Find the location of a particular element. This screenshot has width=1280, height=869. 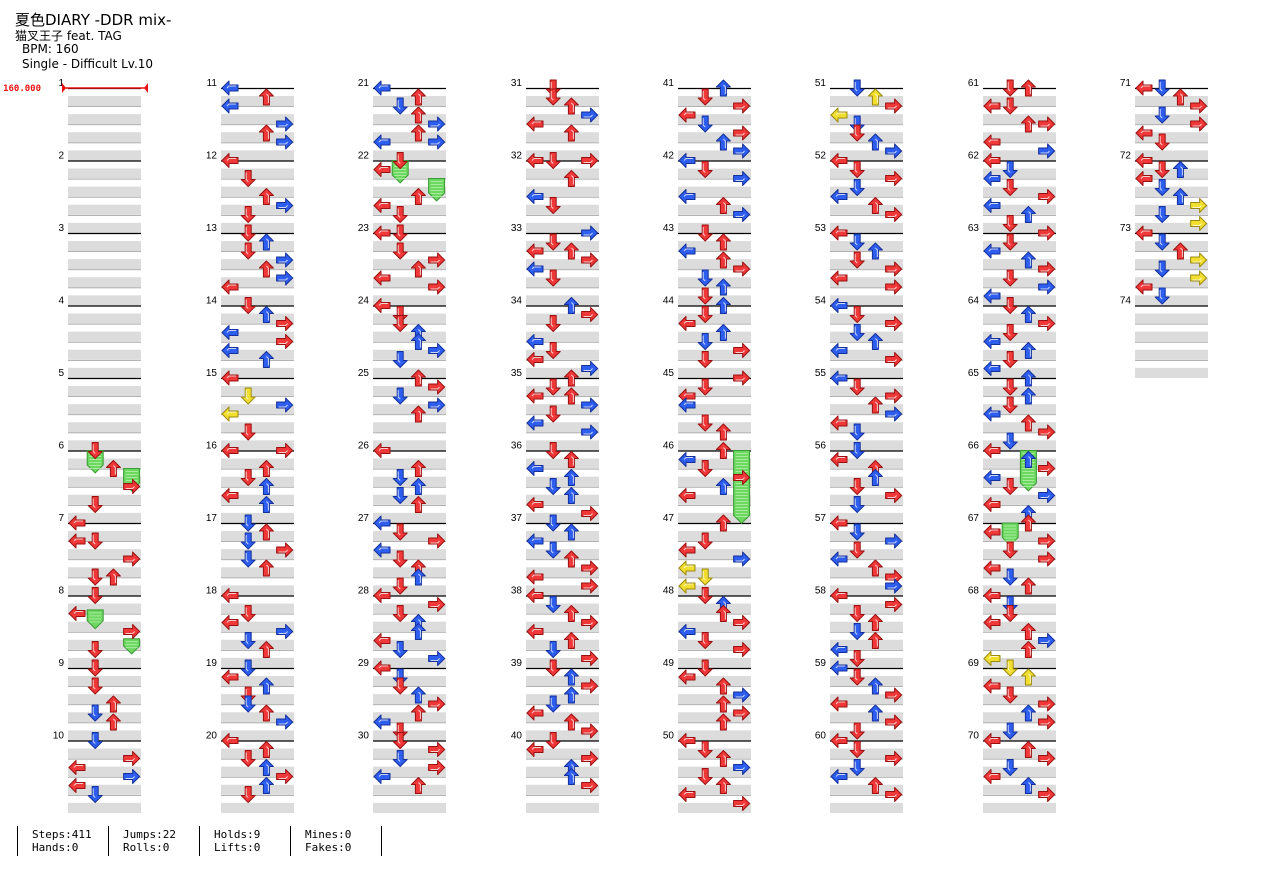

measure-number: 19 is located at coordinates (212, 663).